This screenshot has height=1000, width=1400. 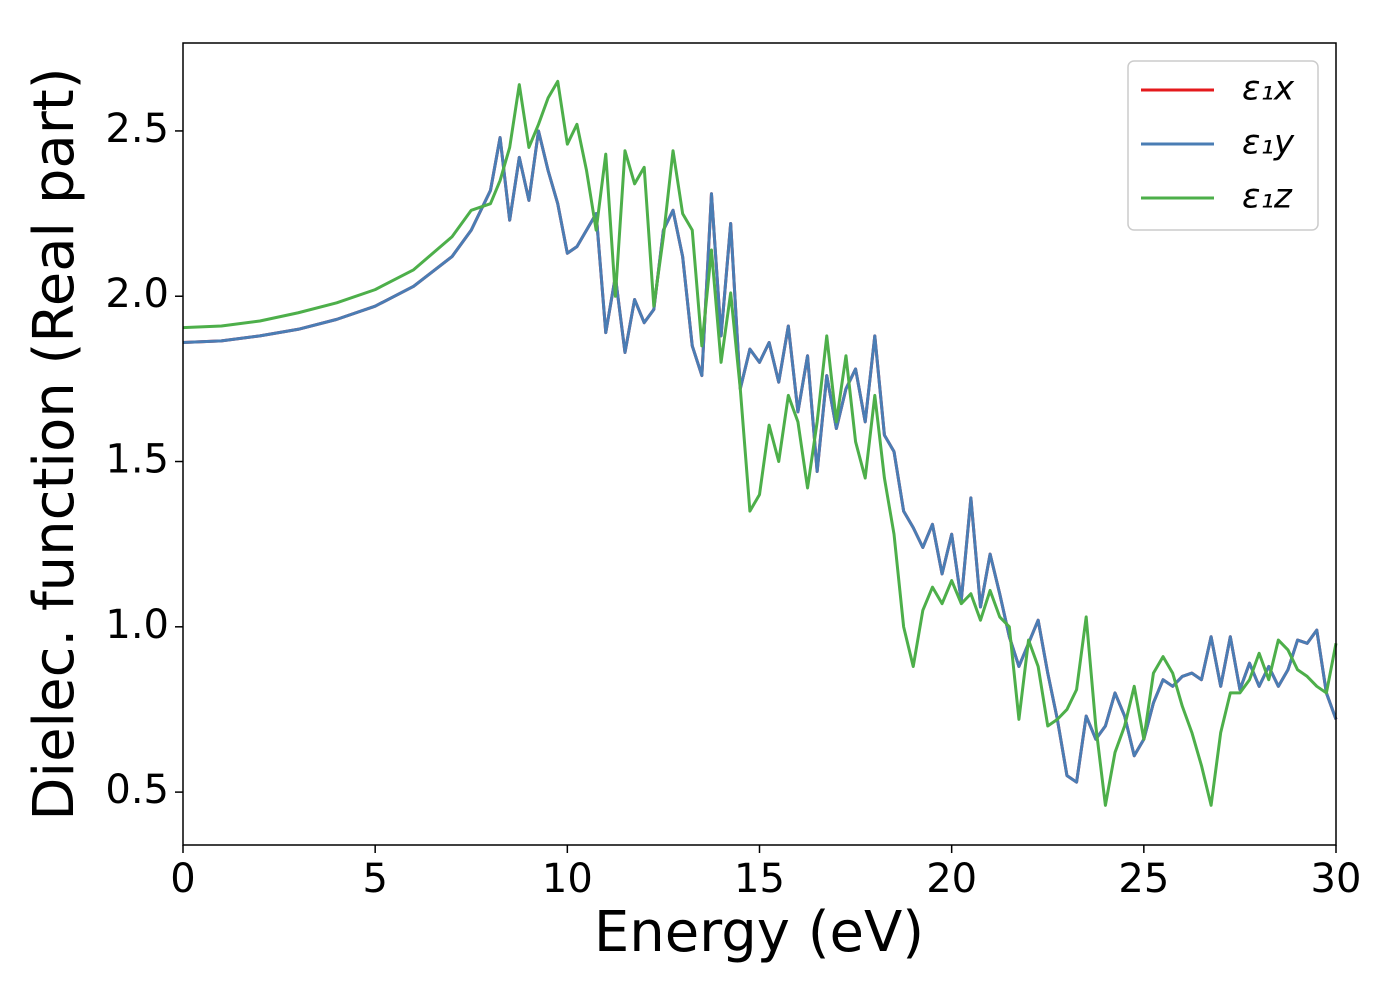 I want to click on x-tick-label: 15, so click(x=759, y=879).